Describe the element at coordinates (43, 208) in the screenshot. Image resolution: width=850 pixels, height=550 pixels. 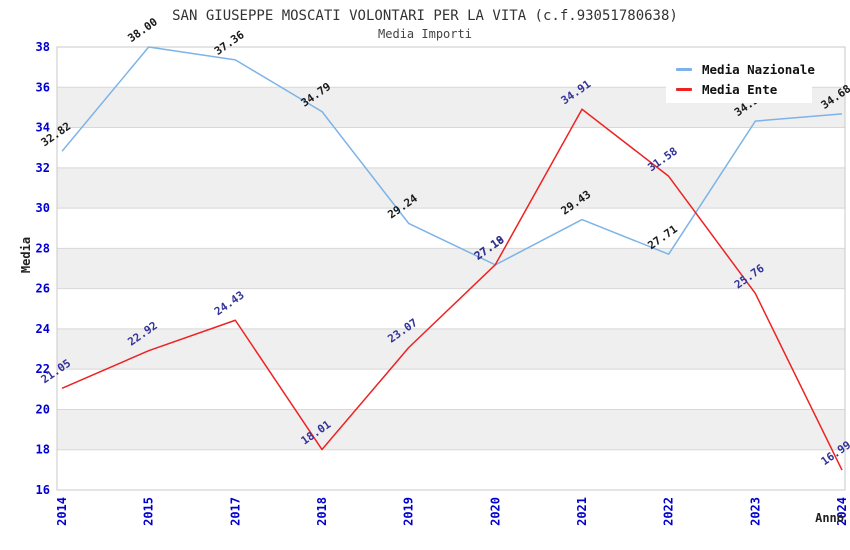
I see `y-tick-label: 30` at that location.